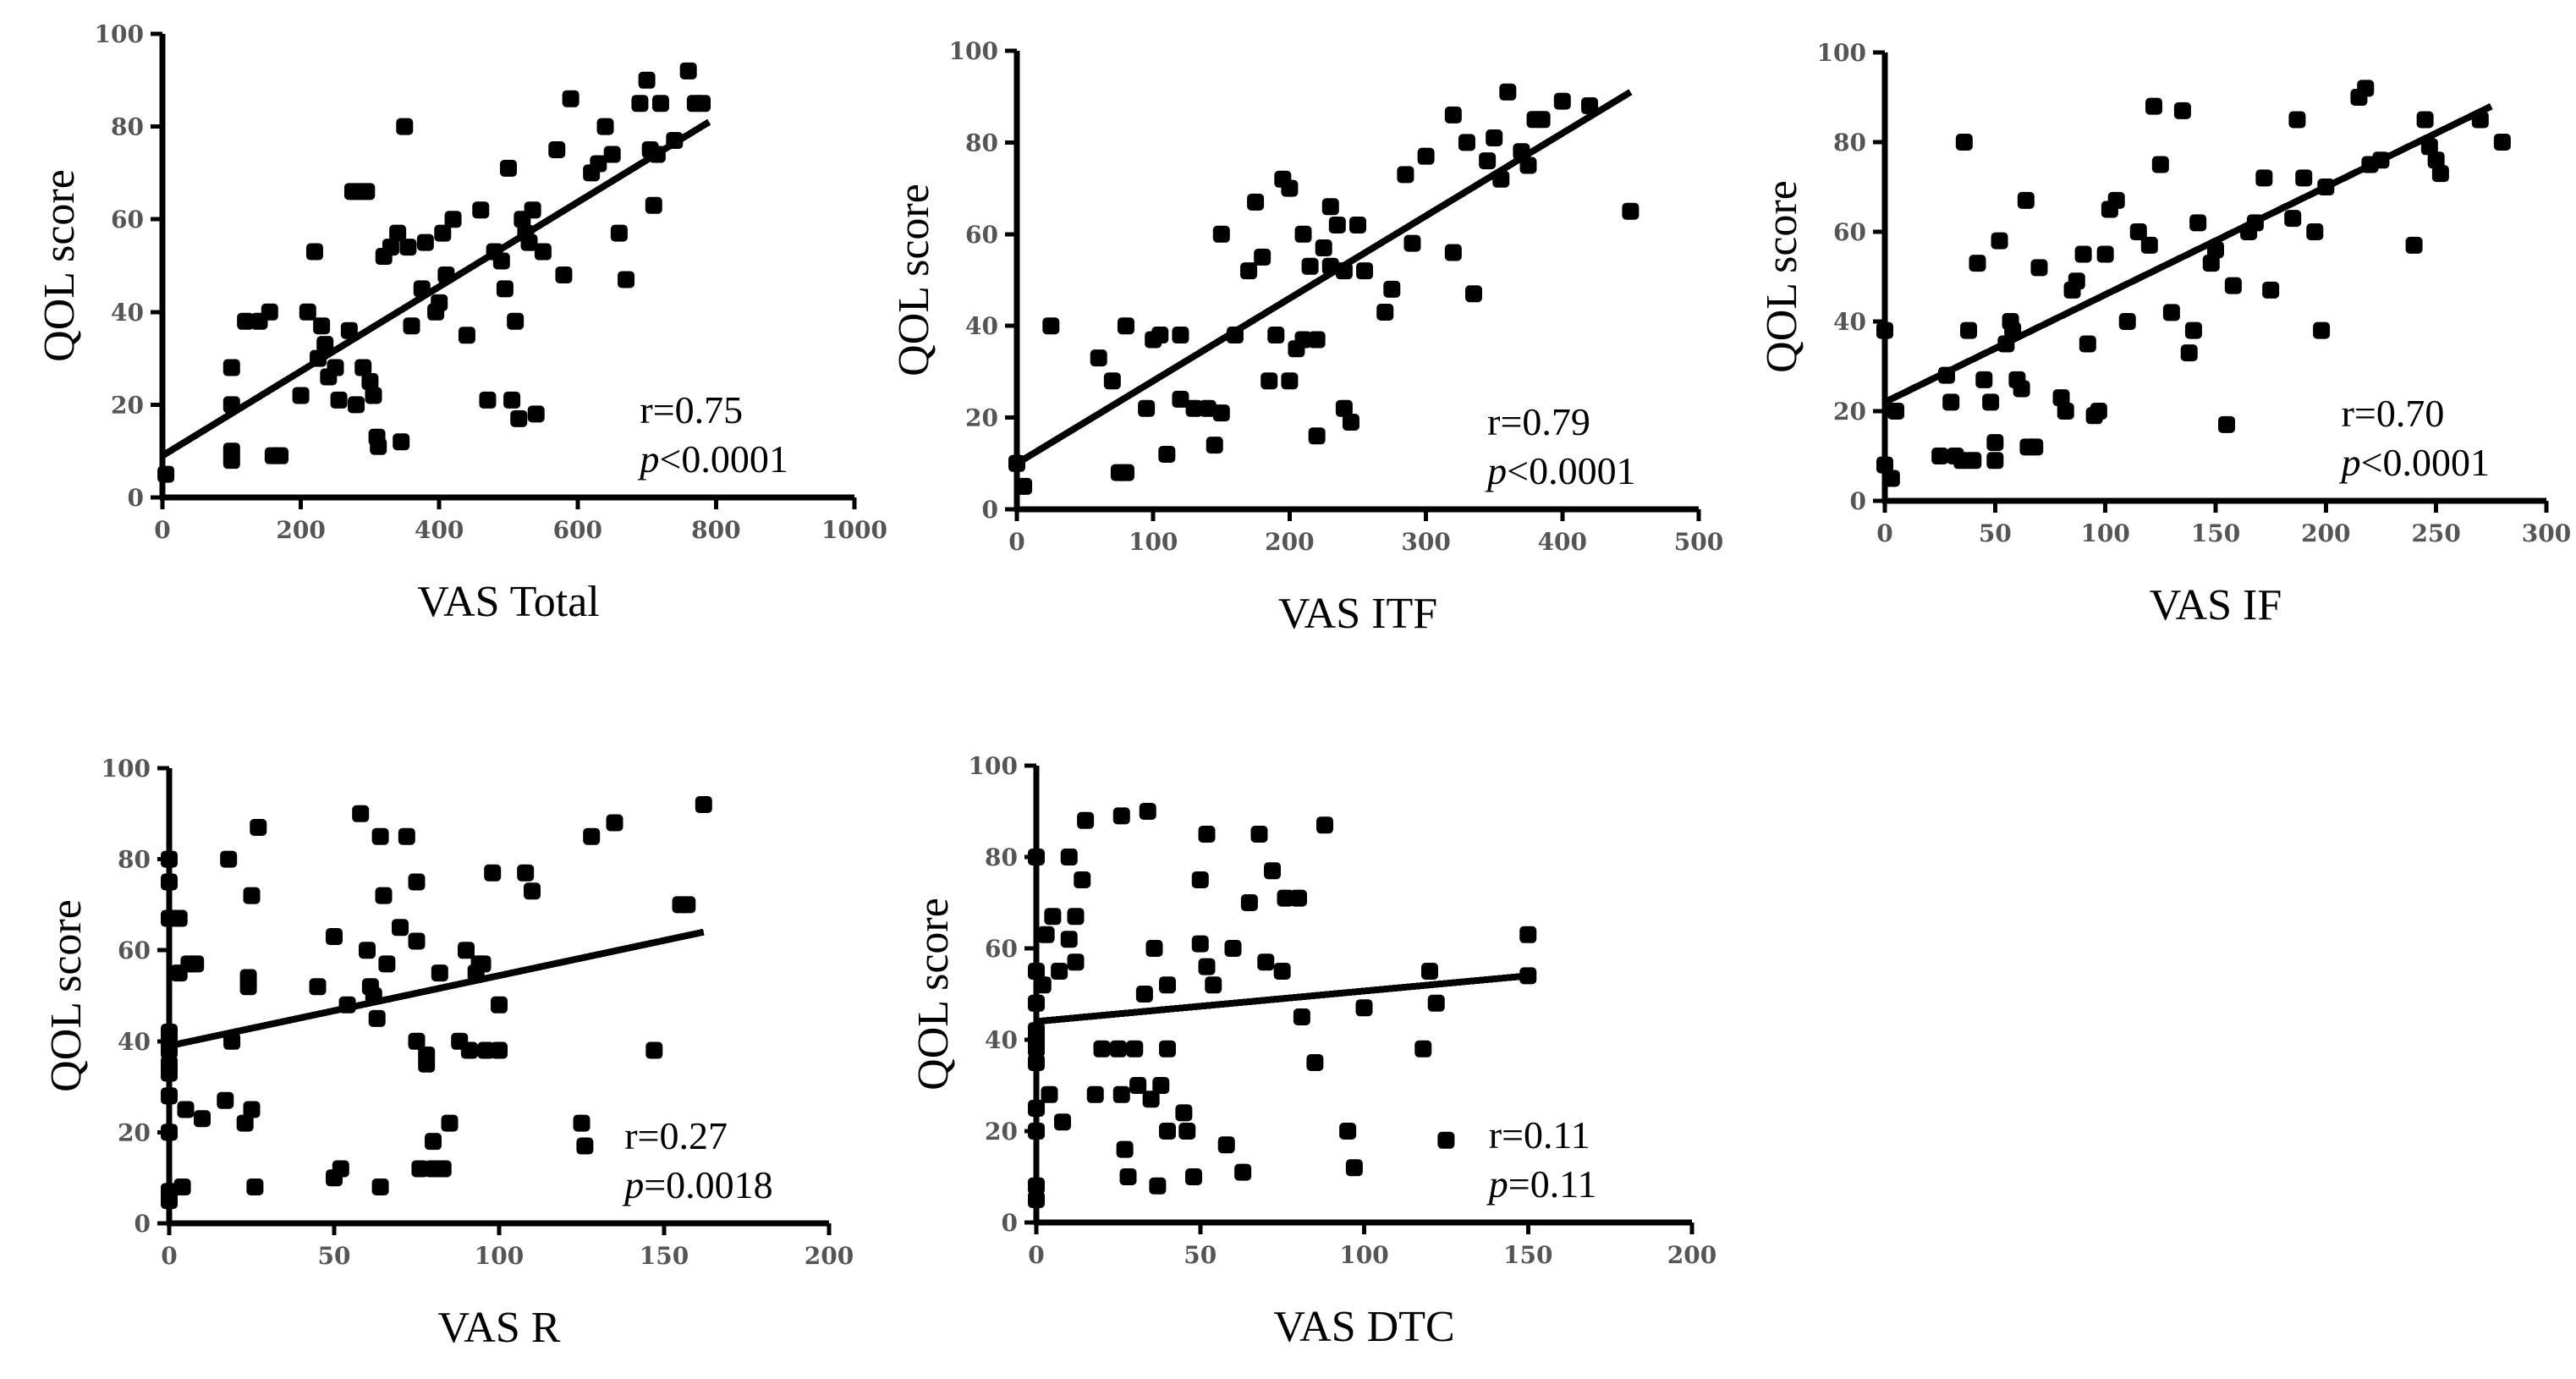 The height and width of the screenshot is (1379, 2576). I want to click on x-tick-label: 50, so click(334, 1256).